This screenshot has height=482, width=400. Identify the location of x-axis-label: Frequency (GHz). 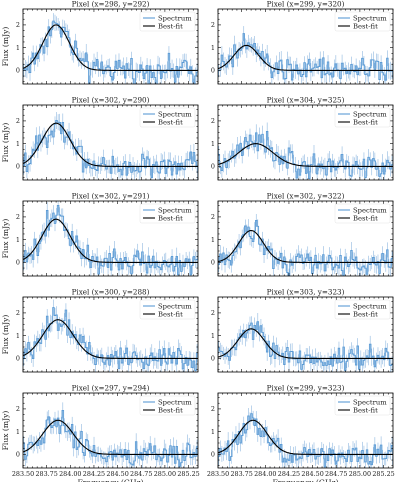
(305, 480).